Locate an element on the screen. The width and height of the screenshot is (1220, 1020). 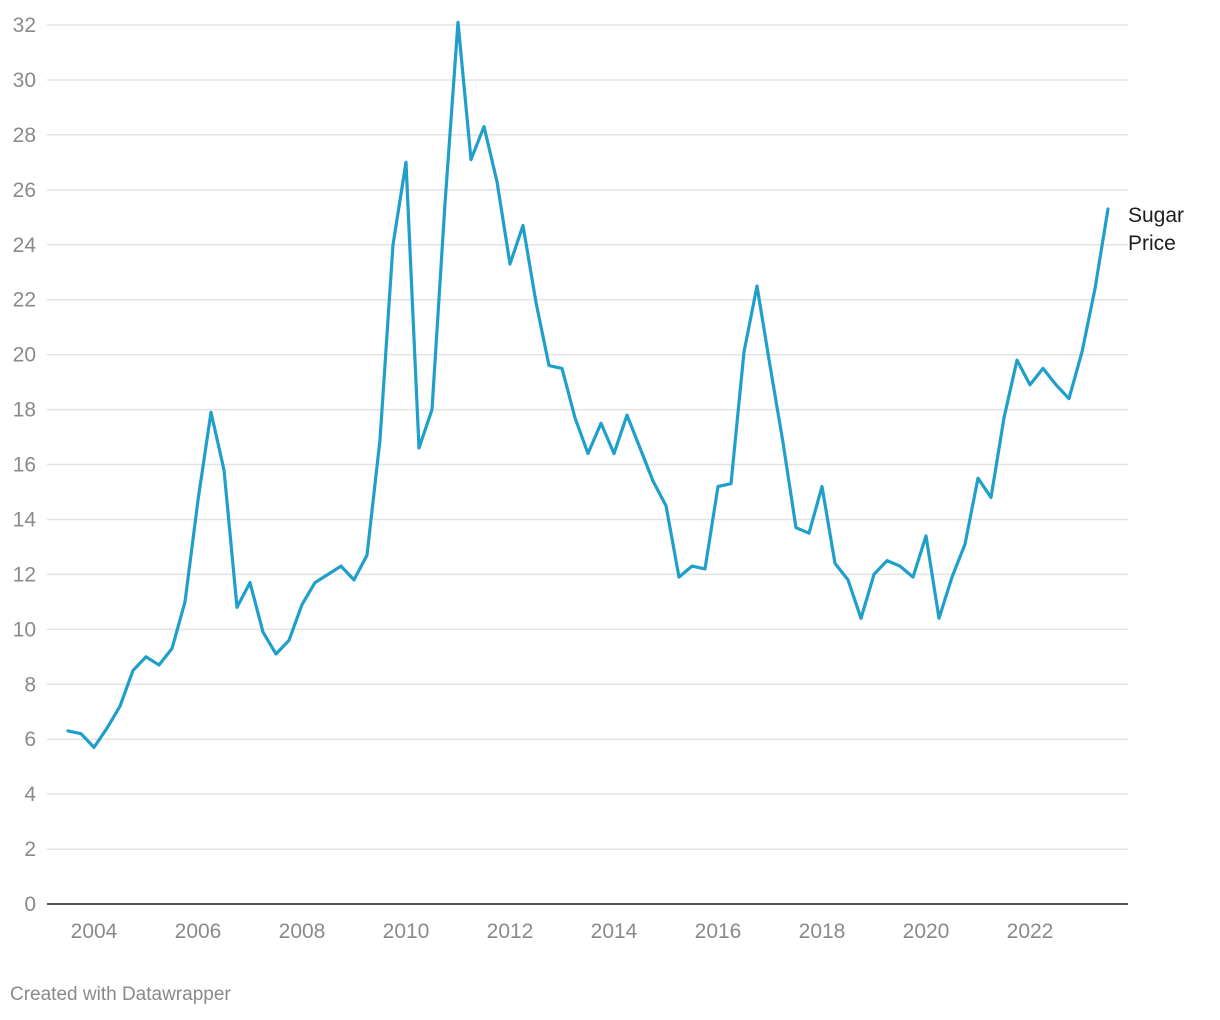
y-tick-label: 18 is located at coordinates (24, 410).